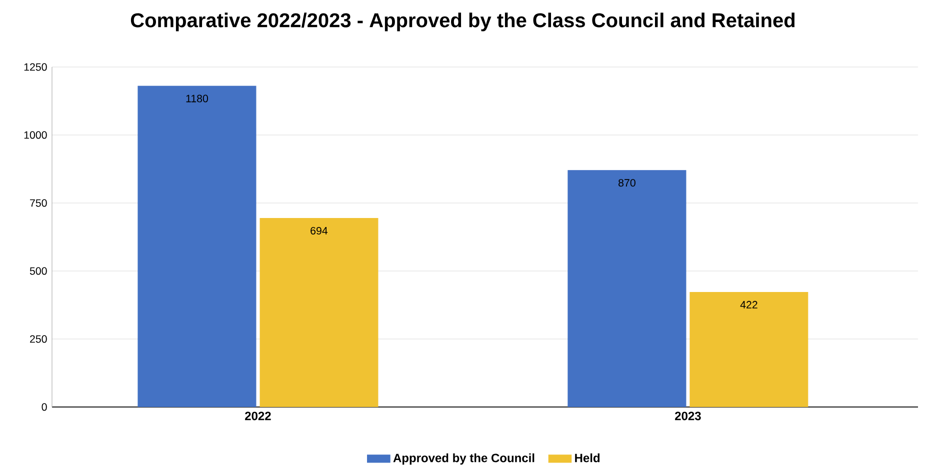 Image resolution: width=926 pixels, height=465 pixels. Describe the element at coordinates (35, 135) in the screenshot. I see `y-tick-label: 1000` at that location.